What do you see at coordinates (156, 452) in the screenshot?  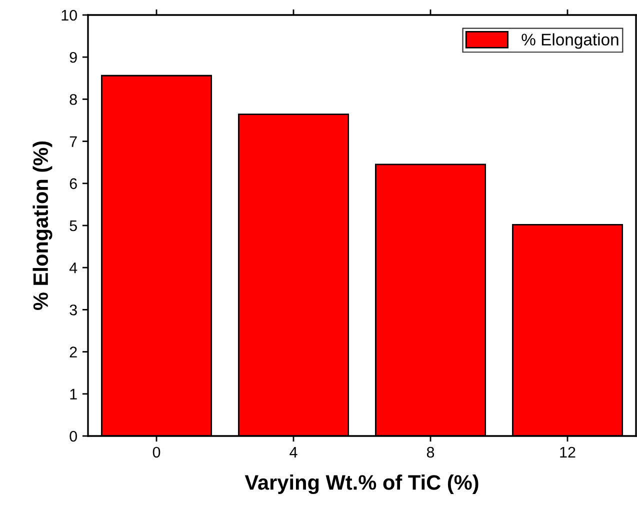 I see `x-tick-label: 0` at bounding box center [156, 452].